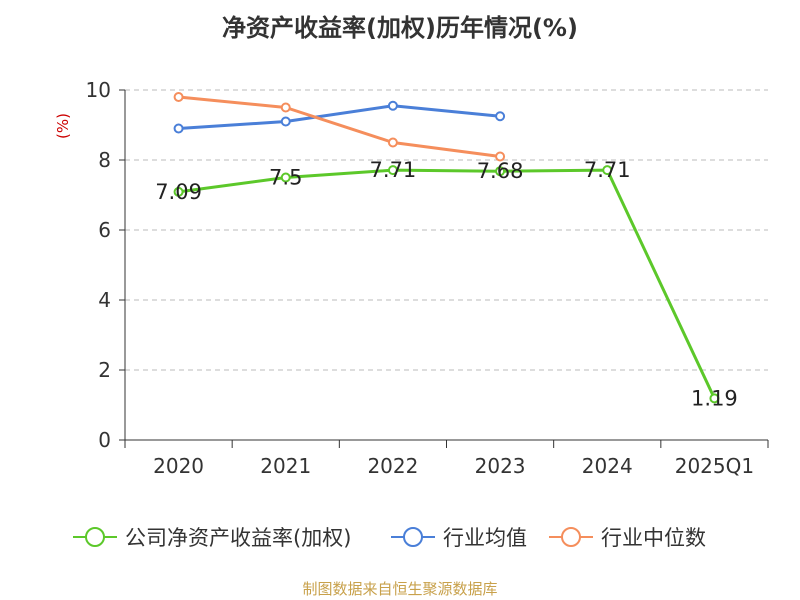 The width and height of the screenshot is (800, 600). I want to click on data-label: 1.19, so click(714, 398).